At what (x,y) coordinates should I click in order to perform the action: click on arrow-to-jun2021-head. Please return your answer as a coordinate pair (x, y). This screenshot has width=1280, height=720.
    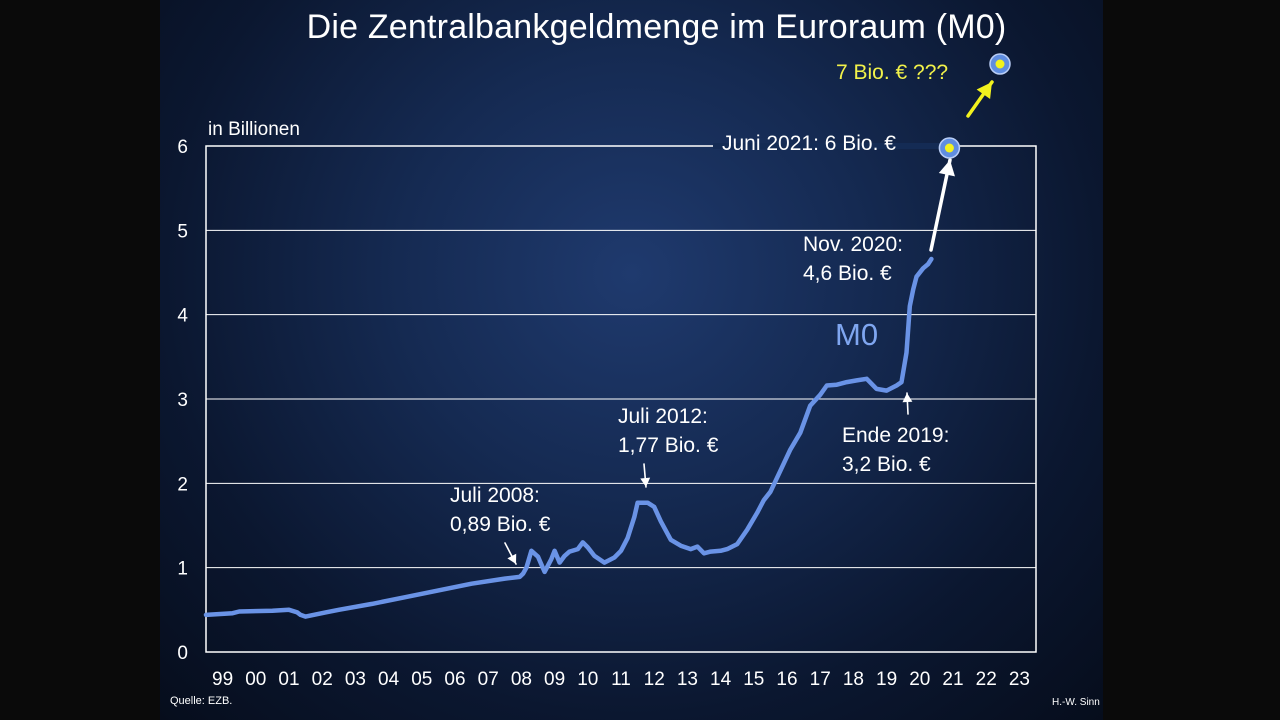
    Looking at the image, I should click on (946, 168).